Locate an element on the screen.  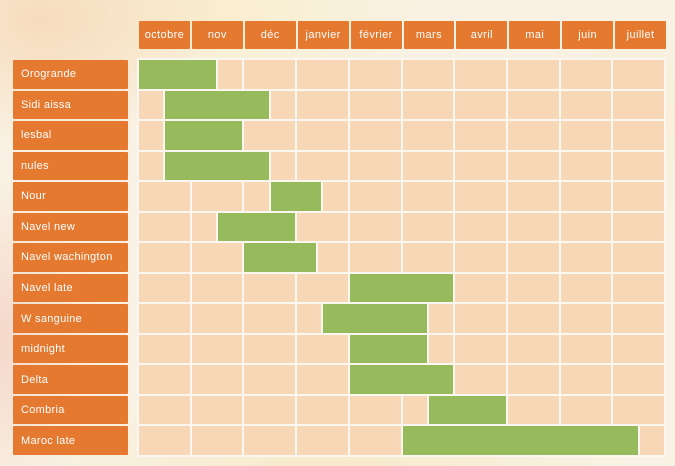
month-header-cell: février is located at coordinates (376, 35).